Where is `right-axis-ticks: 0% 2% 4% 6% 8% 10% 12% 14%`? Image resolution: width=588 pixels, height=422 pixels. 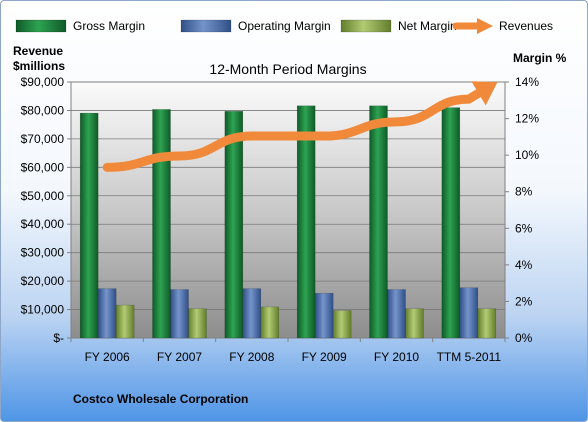
right-axis-ticks: 0% 2% 4% 6% 8% 10% 12% 14% is located at coordinates (522, 210).